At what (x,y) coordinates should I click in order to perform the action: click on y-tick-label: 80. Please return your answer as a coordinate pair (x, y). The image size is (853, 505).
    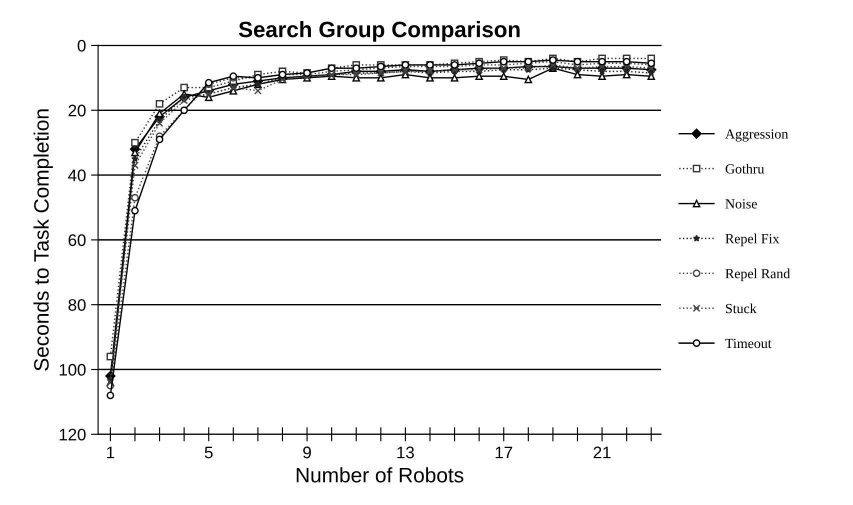
    Looking at the image, I should click on (77, 305).